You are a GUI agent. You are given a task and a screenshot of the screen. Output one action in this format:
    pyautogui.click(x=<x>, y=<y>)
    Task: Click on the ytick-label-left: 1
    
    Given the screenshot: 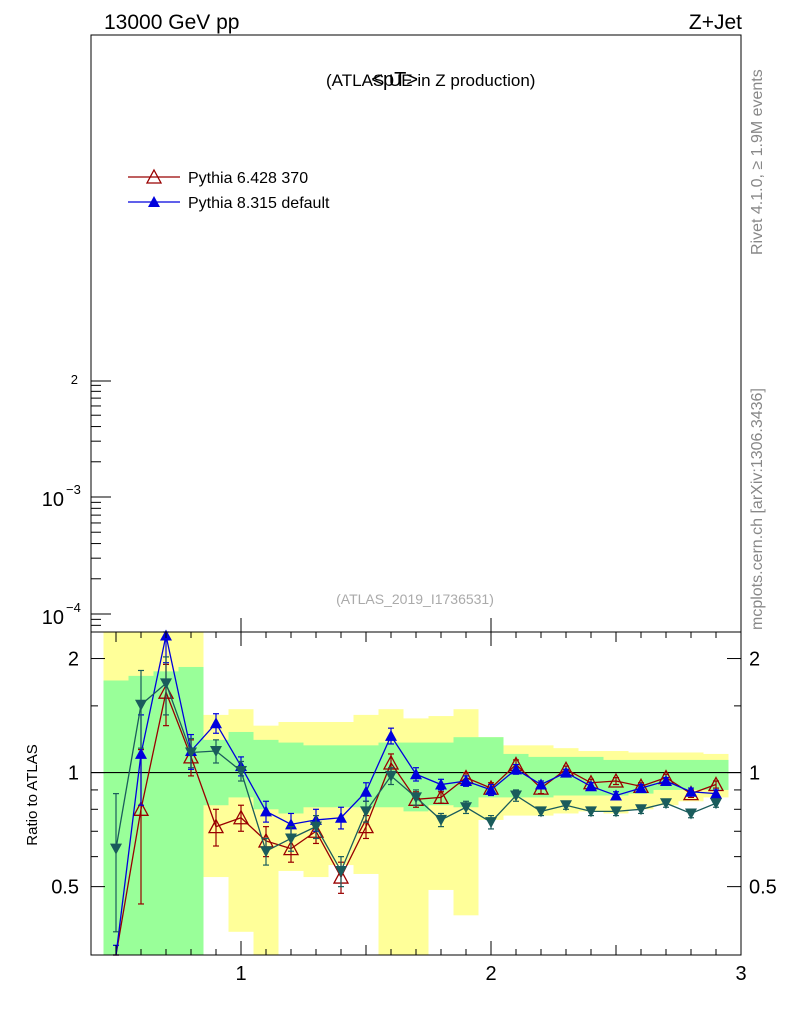 What is the action you would take?
    pyautogui.click(x=73, y=774)
    